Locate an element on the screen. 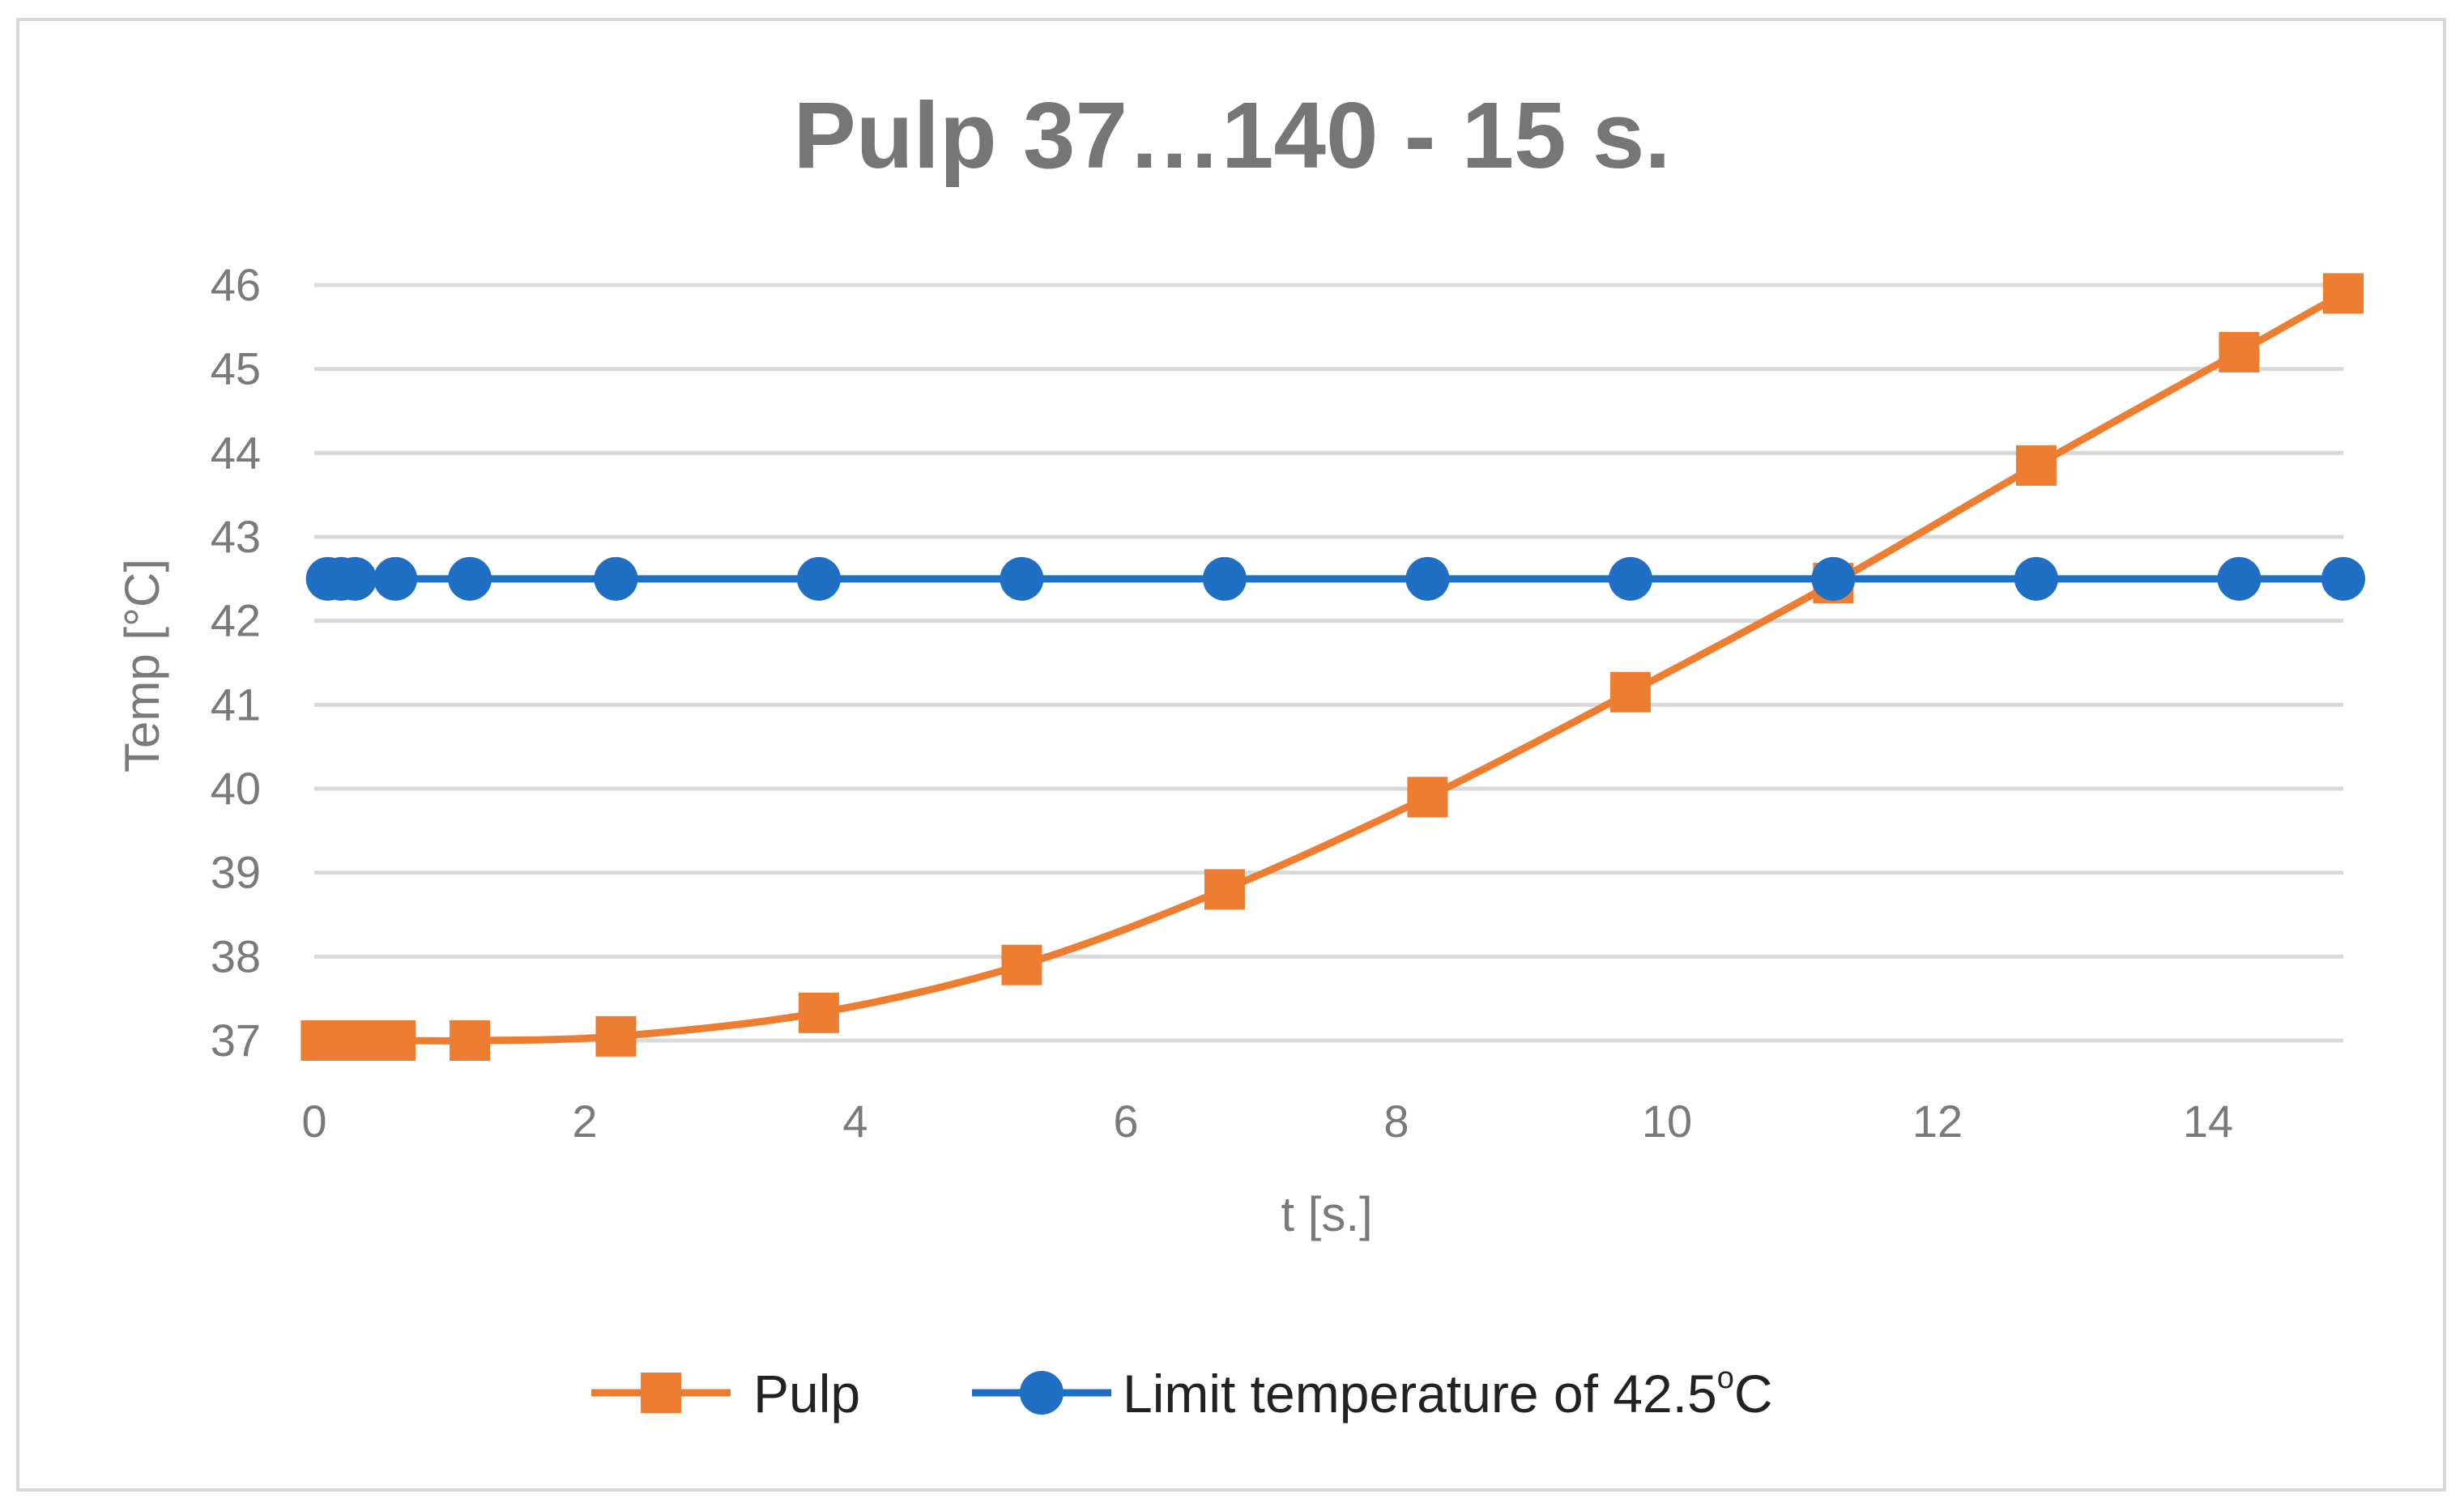 This screenshot has height=1511, width=2464. x-tick-label: 4 is located at coordinates (855, 1121).